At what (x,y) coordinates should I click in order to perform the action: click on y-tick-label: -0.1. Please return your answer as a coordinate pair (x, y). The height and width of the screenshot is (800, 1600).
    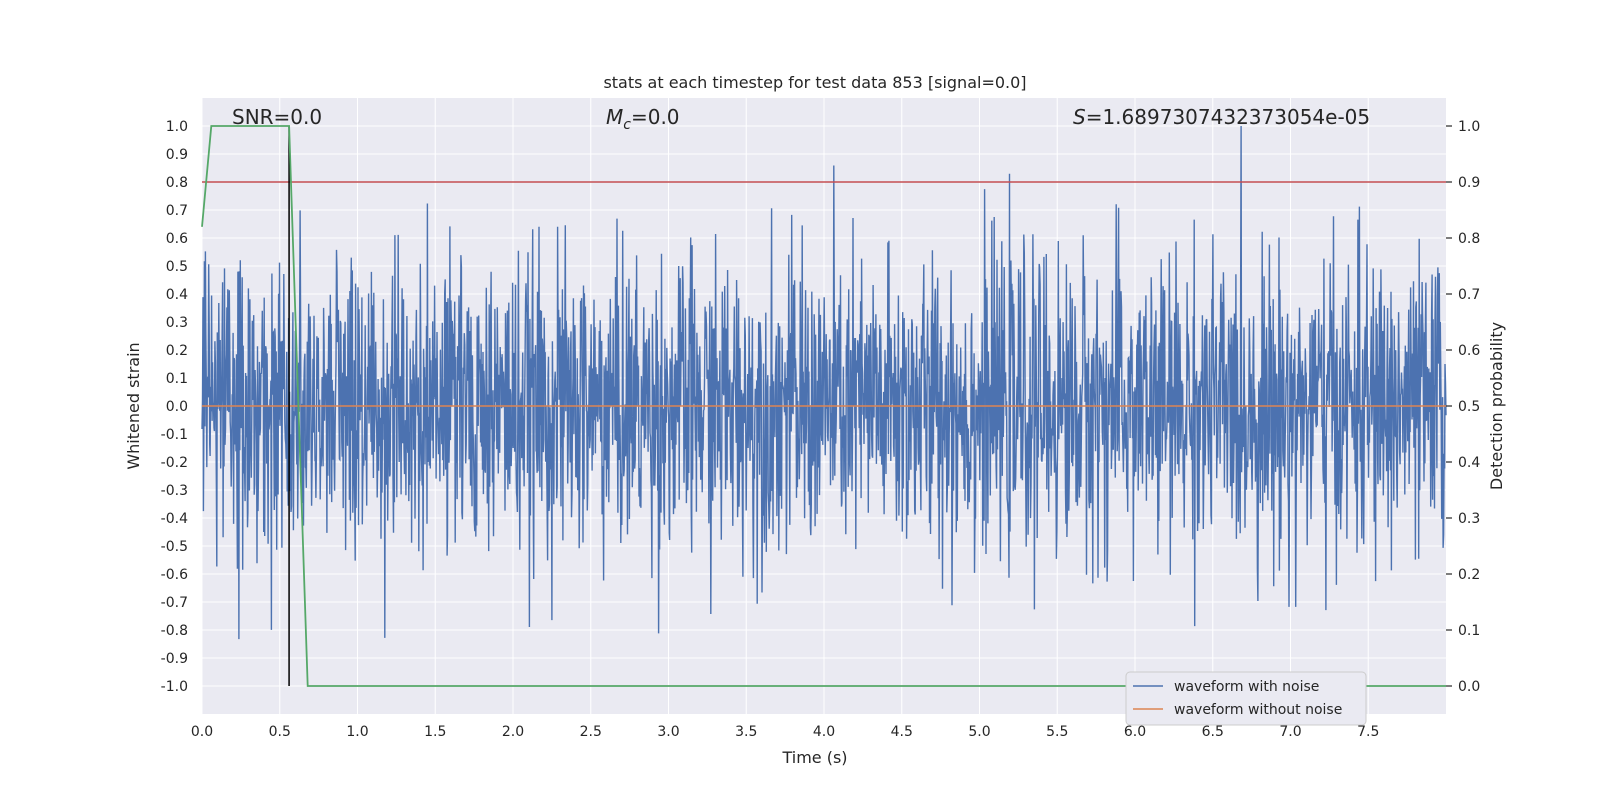
    Looking at the image, I should click on (174, 435).